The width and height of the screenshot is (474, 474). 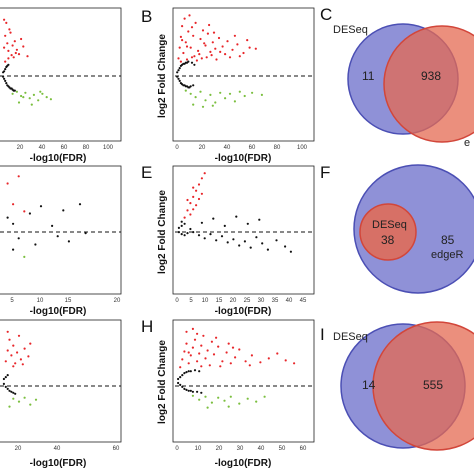 I want to click on x-tick-label: 15, so click(x=219, y=301).